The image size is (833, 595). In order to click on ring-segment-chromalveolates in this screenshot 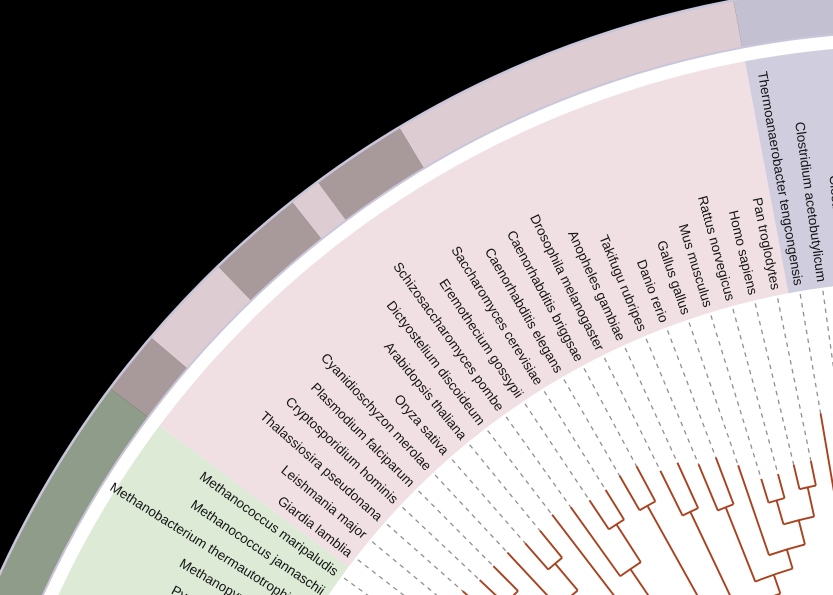, I will do `click(201, 317)`.